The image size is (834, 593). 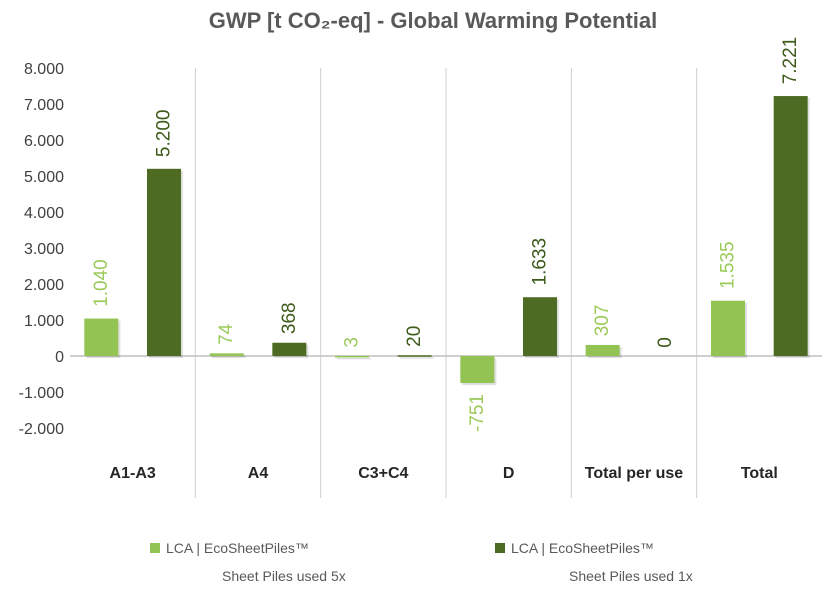 What do you see at coordinates (44, 69) in the screenshot?
I see `y-tick-label: 8.000` at bounding box center [44, 69].